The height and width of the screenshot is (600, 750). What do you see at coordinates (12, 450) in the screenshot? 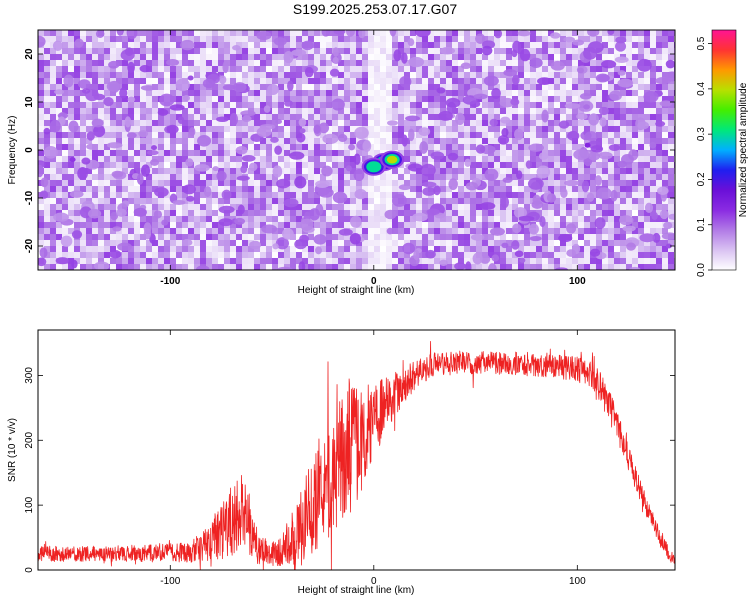
I see `snr-y-label: SNR (10 * v/v)` at bounding box center [12, 450].